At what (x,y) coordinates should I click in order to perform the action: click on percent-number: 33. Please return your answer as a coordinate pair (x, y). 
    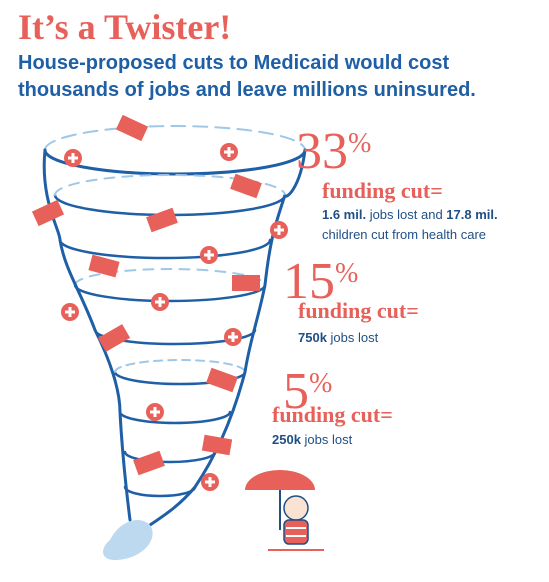
    Looking at the image, I should click on (322, 151).